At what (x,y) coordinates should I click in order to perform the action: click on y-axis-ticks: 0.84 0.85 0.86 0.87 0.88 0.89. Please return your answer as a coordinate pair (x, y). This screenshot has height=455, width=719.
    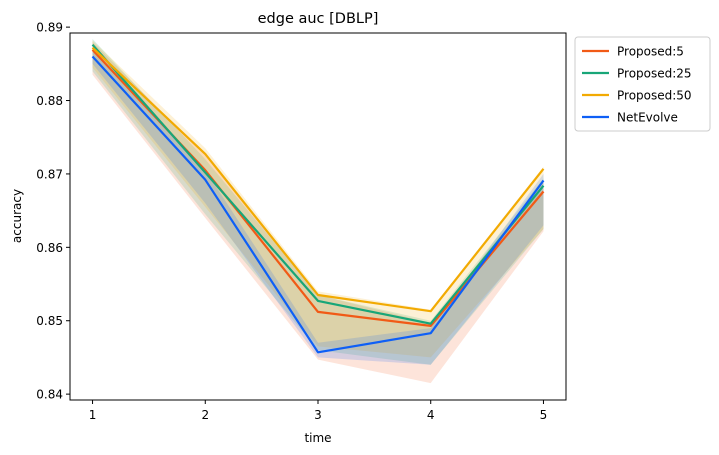
    Looking at the image, I should click on (53, 211).